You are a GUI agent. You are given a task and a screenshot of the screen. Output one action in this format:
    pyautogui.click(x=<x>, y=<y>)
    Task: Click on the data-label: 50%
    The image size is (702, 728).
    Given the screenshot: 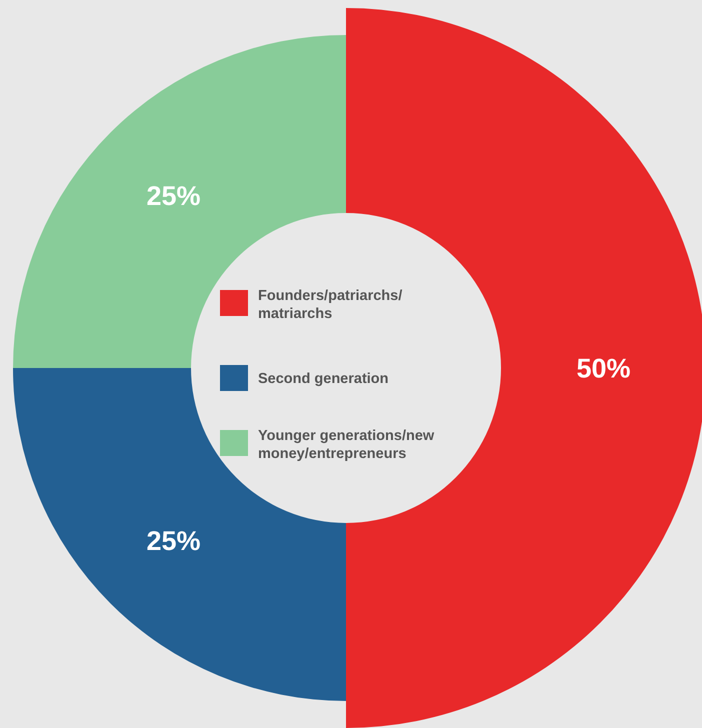 What is the action you would take?
    pyautogui.click(x=603, y=368)
    